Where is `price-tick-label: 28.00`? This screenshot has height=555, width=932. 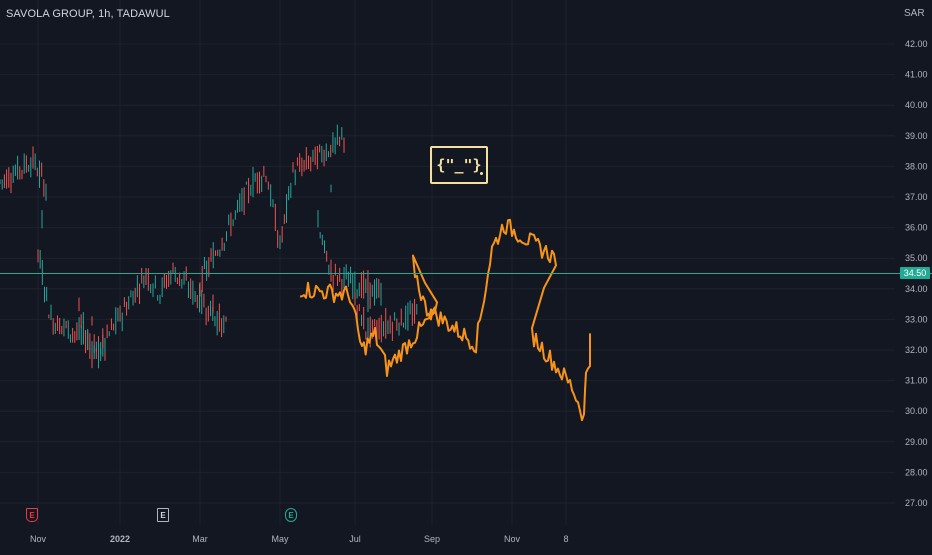
price-tick-label: 28.00 is located at coordinates (916, 472).